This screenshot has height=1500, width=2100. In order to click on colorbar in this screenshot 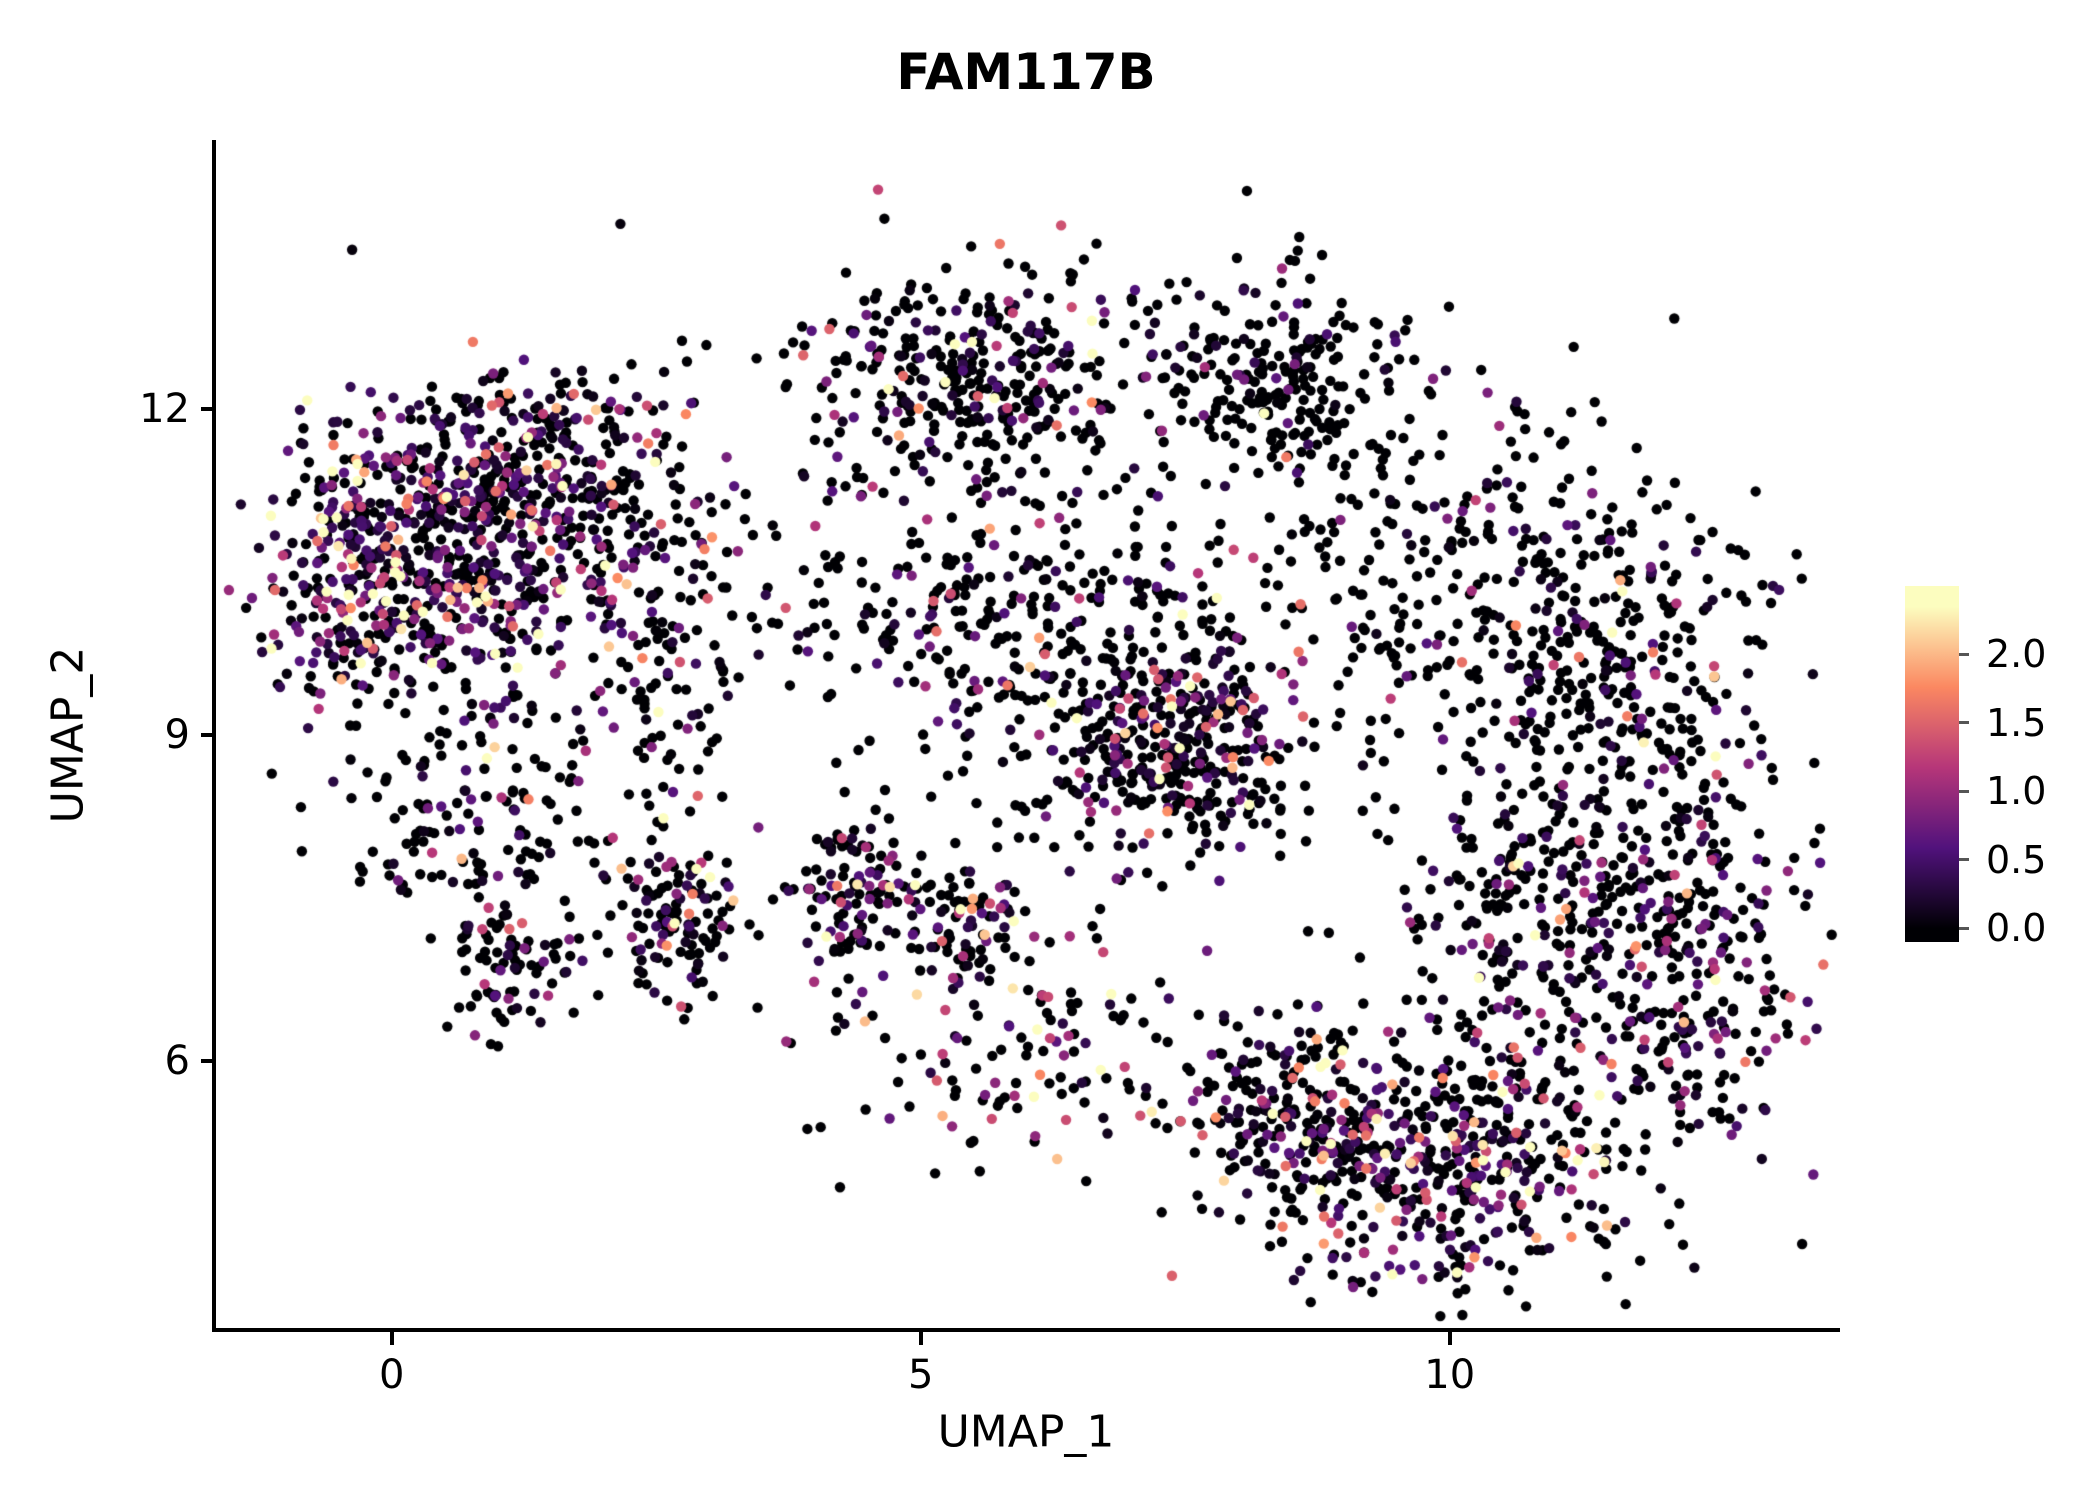, I will do `click(1932, 764)`.